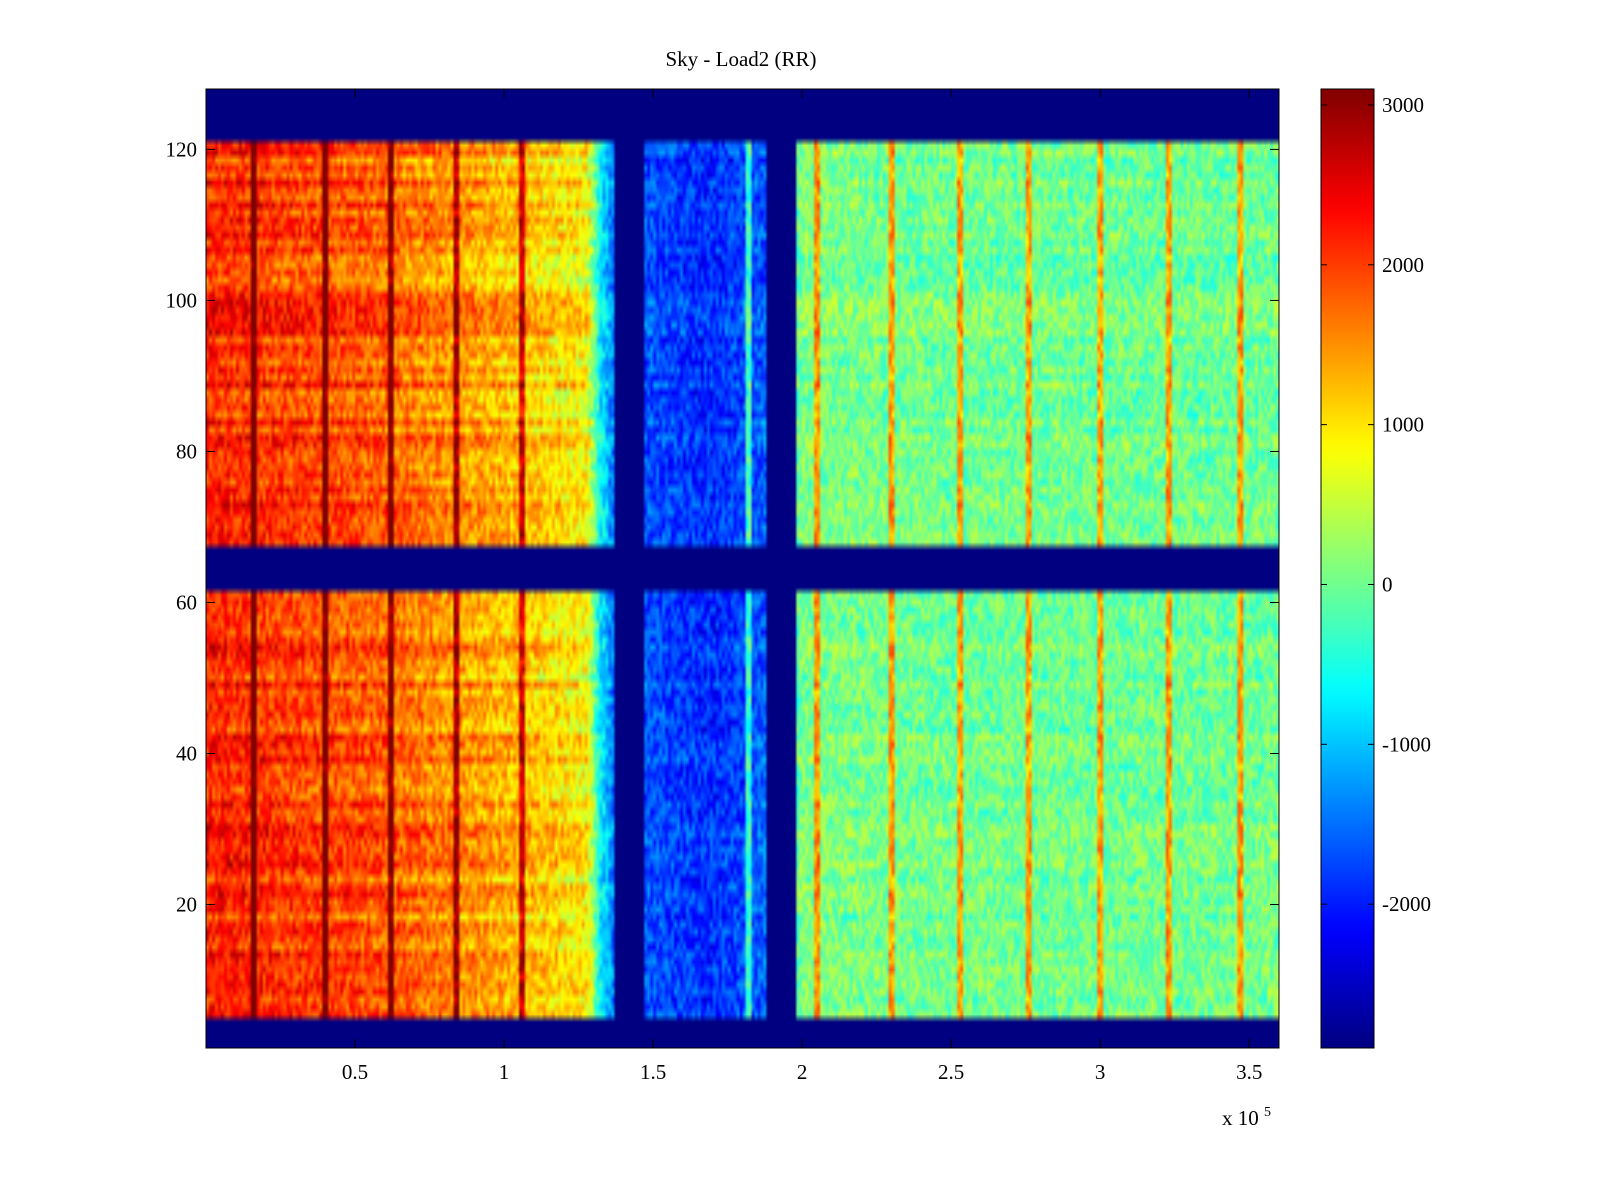 This screenshot has height=1200, width=1600. What do you see at coordinates (1387, 584) in the screenshot?
I see `colorbar-tick-label: 0` at bounding box center [1387, 584].